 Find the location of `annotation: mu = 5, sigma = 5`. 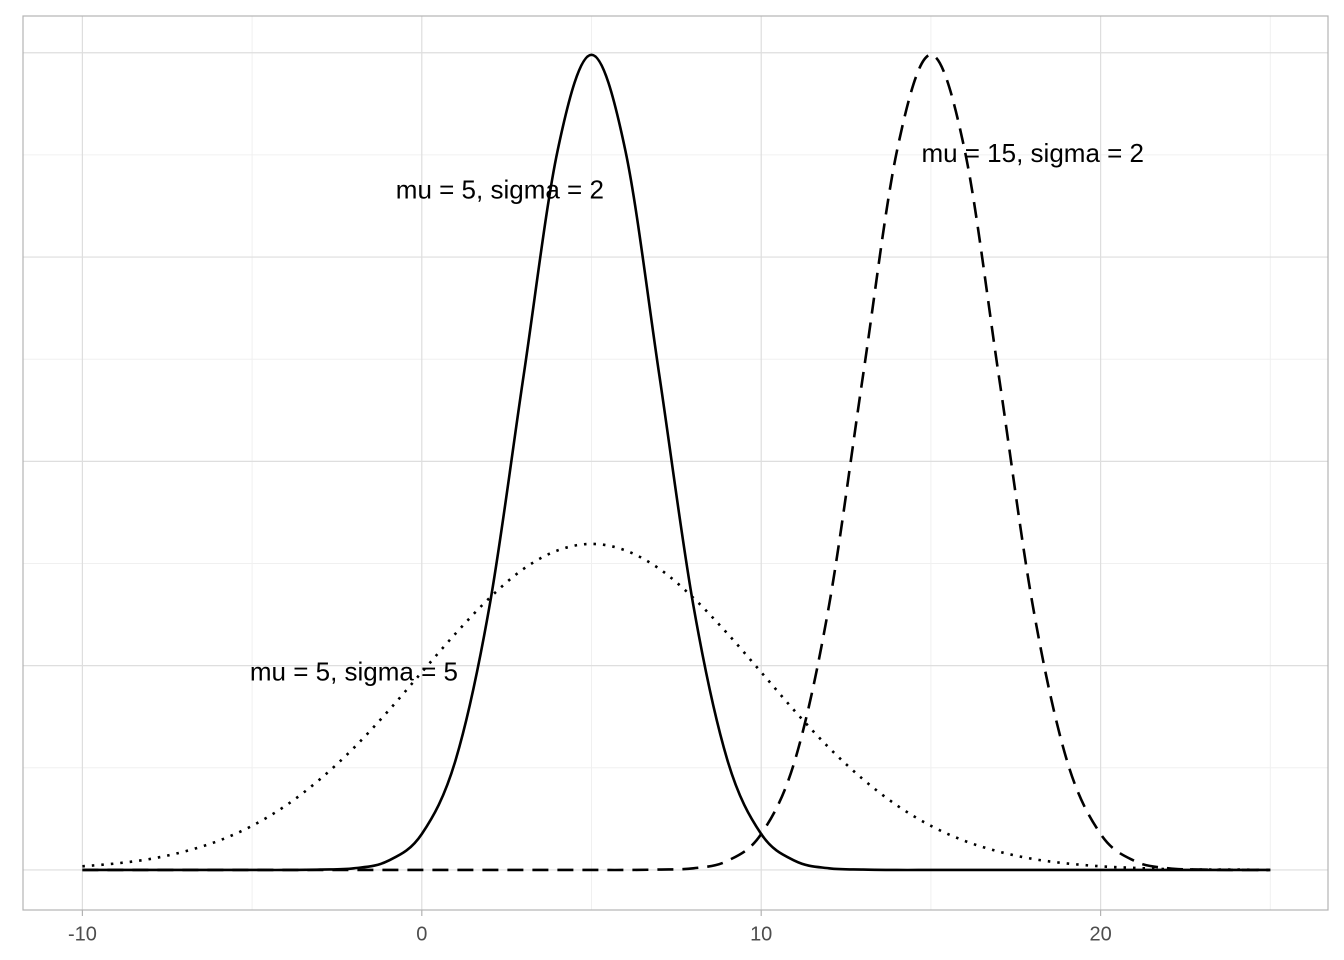

annotation: mu = 5, sigma = 5 is located at coordinates (354, 672).